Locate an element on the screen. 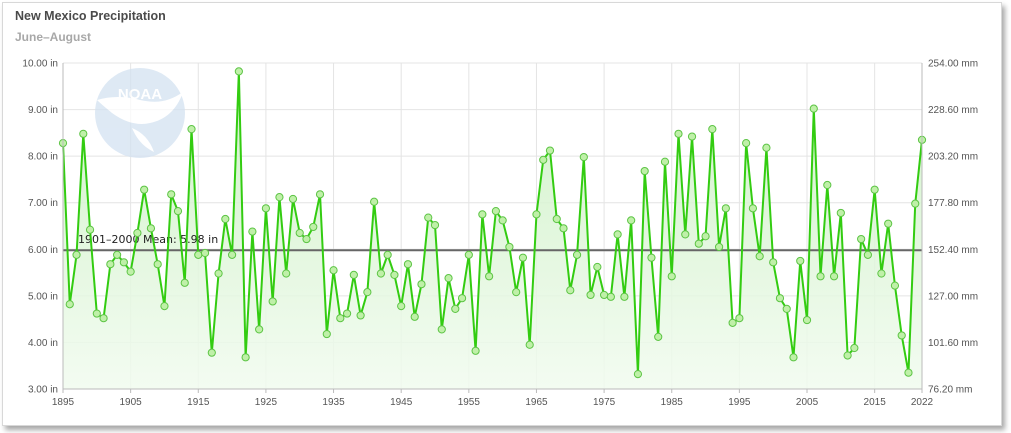  data-point-1989 is located at coordinates (698, 243).